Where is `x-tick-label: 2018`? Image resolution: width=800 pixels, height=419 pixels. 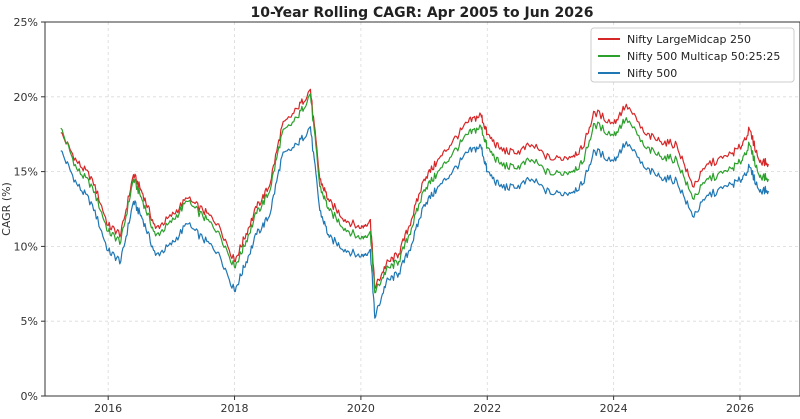
x-tick-label: 2018 is located at coordinates (235, 408).